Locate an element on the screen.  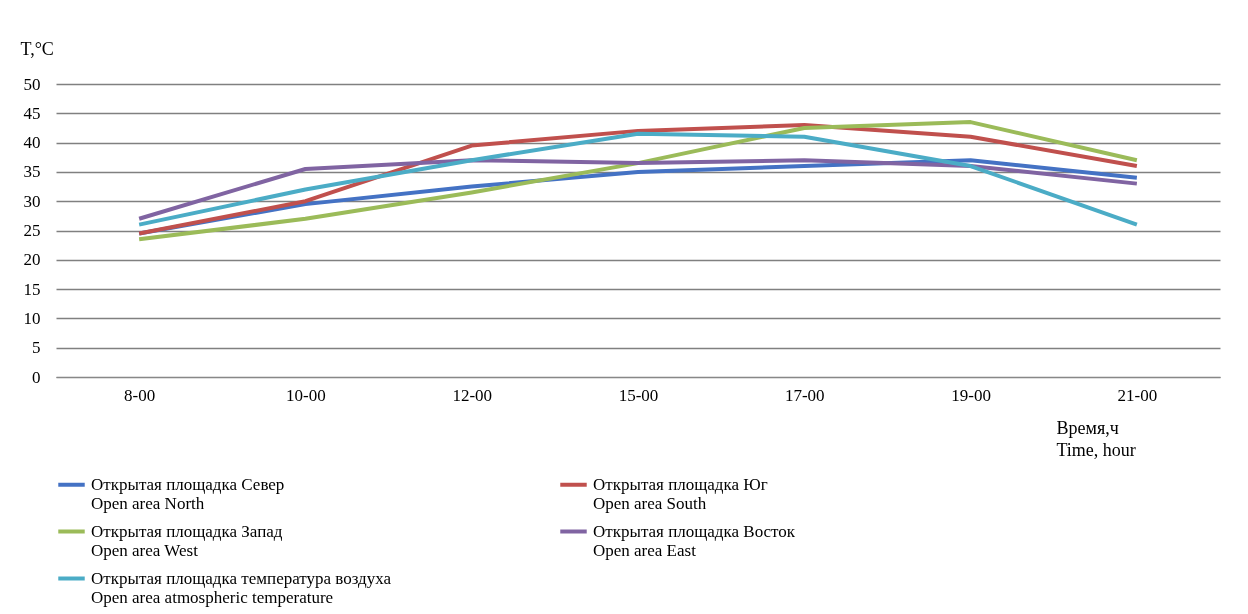
x-tick-label: 10-00 is located at coordinates (306, 395).